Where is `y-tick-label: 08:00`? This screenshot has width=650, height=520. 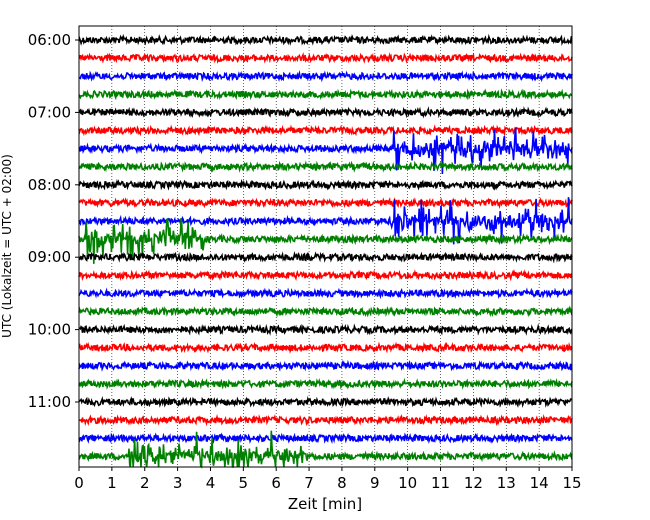
y-tick-label: 08:00 is located at coordinates (49, 185).